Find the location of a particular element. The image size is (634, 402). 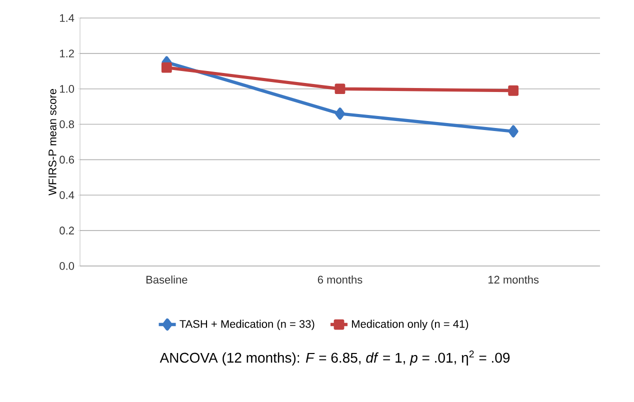

x-tick-label: Baseline is located at coordinates (167, 280).